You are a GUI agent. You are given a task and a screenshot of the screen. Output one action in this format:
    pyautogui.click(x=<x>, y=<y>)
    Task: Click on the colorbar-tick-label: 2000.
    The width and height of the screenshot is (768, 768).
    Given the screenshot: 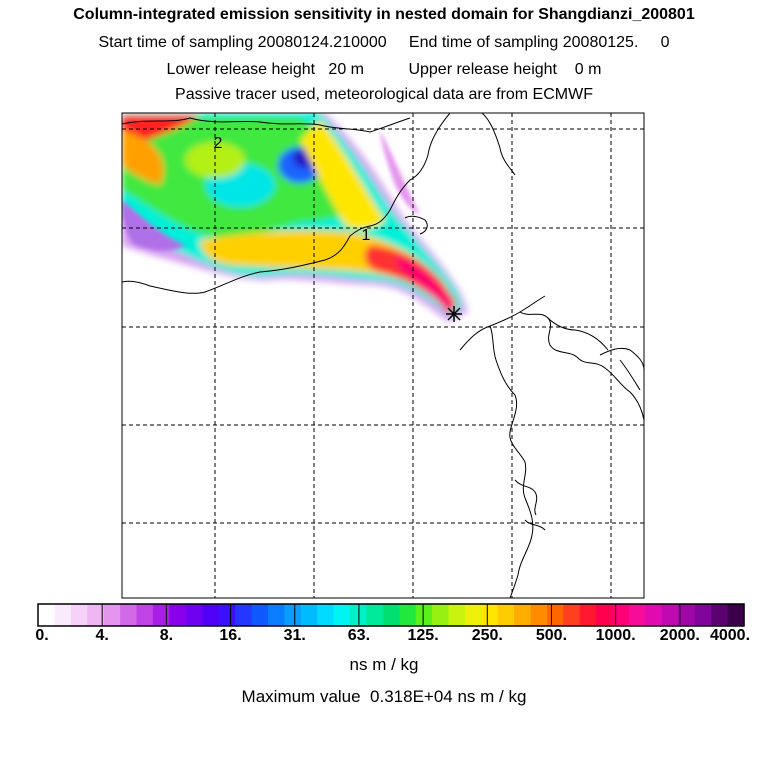 What is the action you would take?
    pyautogui.click(x=679, y=635)
    